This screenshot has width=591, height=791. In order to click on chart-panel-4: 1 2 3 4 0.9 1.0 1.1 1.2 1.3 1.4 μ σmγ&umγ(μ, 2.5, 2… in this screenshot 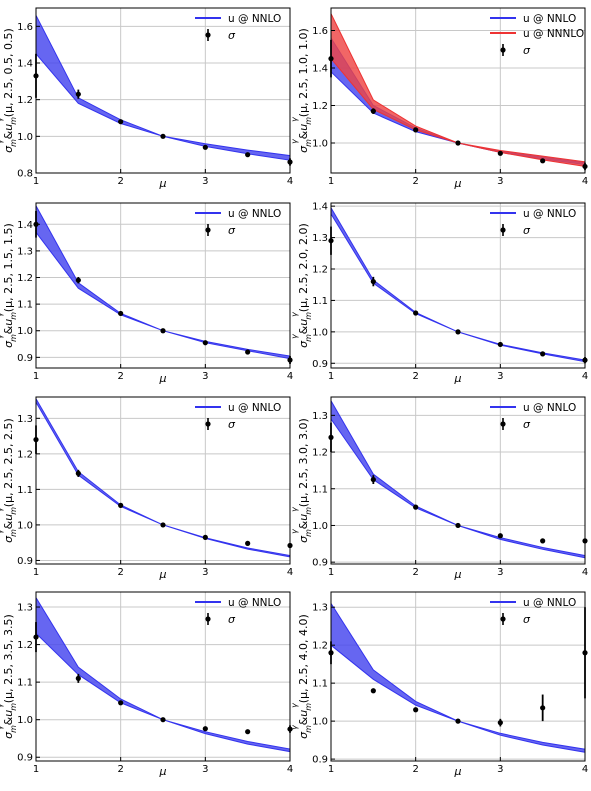, I will do `click(439, 293)`.